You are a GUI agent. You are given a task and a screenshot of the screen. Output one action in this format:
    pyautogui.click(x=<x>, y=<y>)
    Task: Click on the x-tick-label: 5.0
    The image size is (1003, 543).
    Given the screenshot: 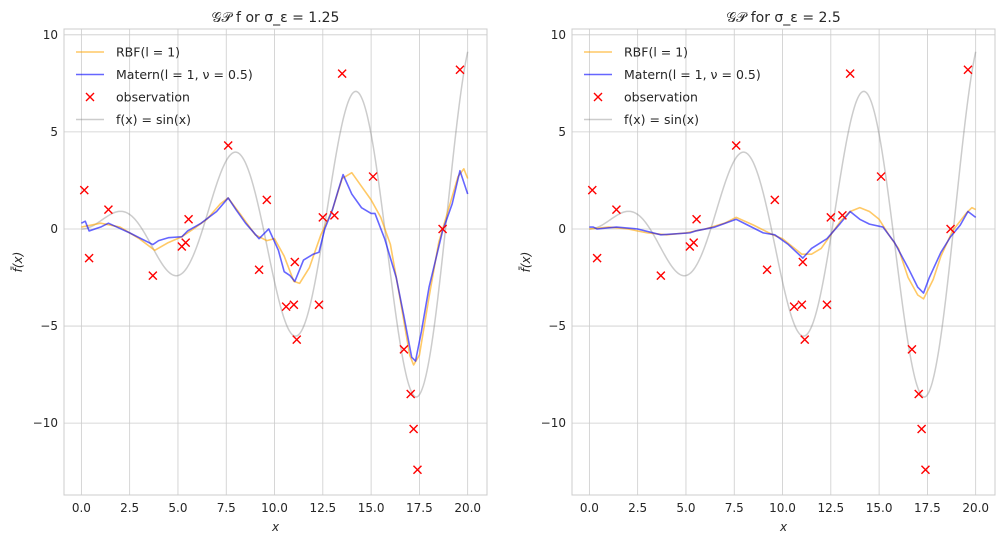 What is the action you would take?
    pyautogui.click(x=177, y=508)
    